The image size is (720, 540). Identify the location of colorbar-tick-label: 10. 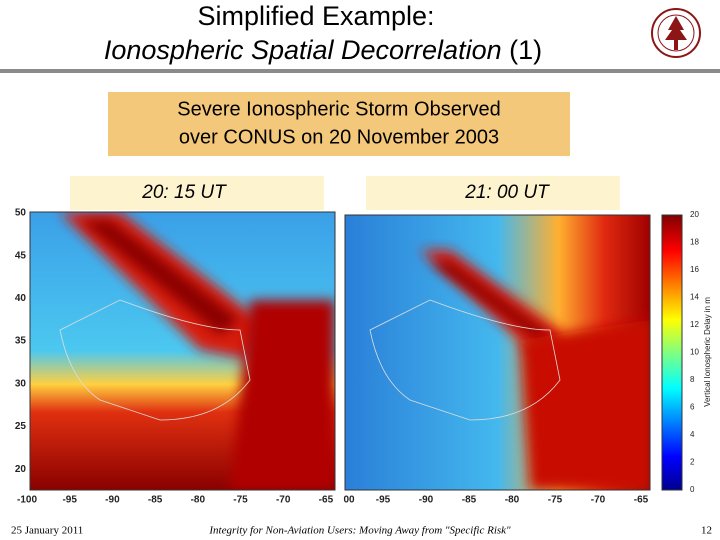
(694, 352).